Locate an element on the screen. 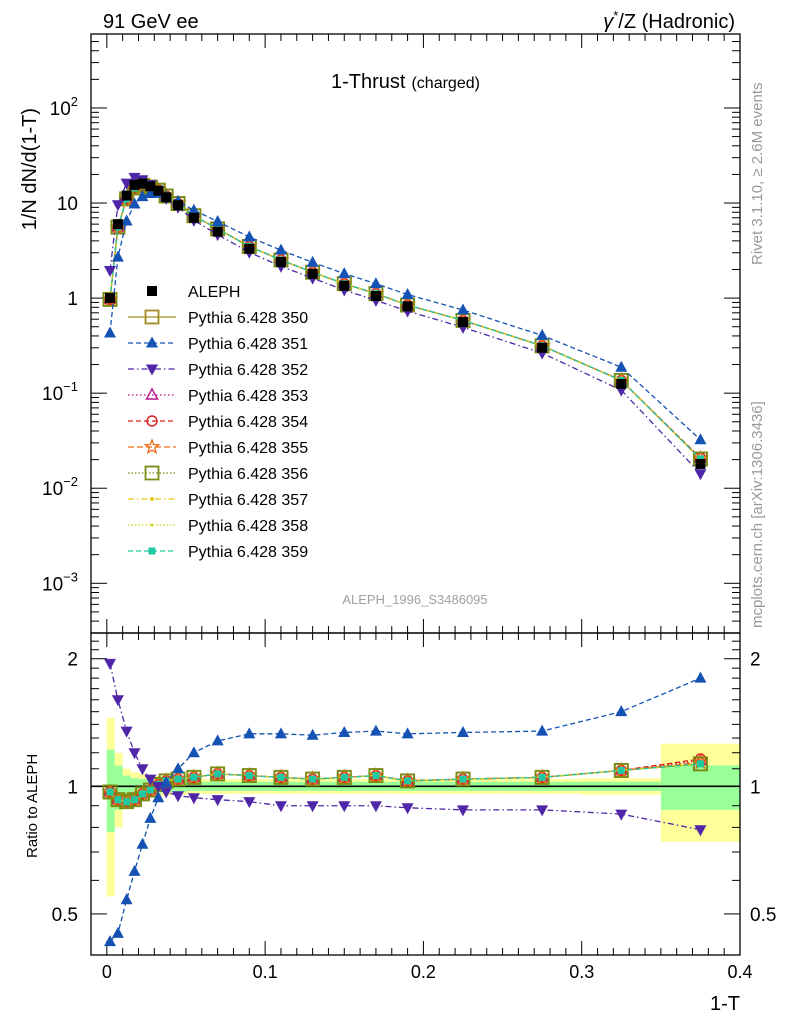  y-tick-label: 10⁻¹ is located at coordinates (60, 392).